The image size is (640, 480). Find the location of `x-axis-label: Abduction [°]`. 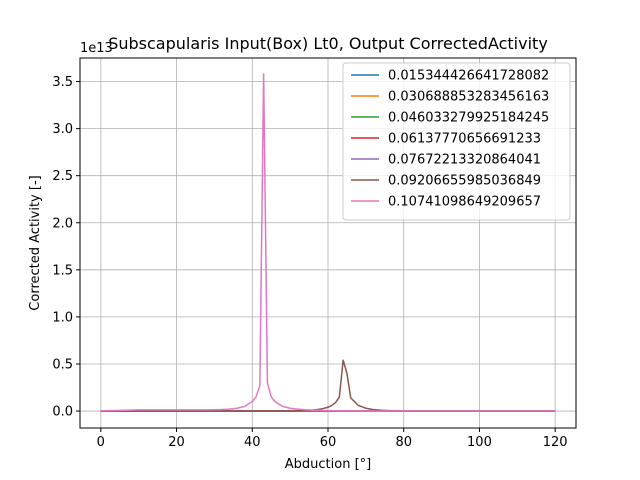

x-axis-label: Abduction [°] is located at coordinates (328, 464).